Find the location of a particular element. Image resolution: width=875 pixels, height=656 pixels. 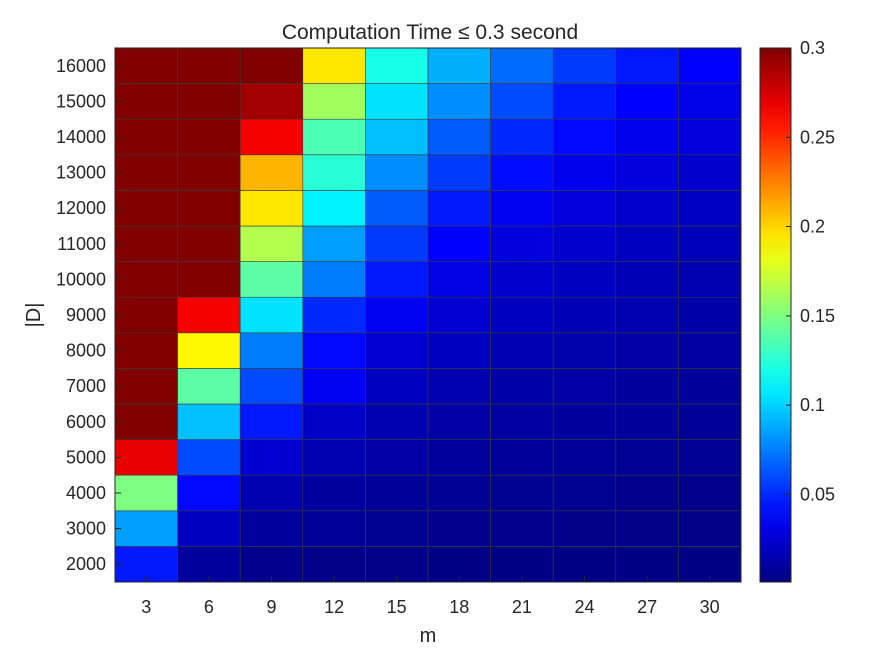

chart-title: Computation Time ≤ 0.3 second is located at coordinates (430, 32).